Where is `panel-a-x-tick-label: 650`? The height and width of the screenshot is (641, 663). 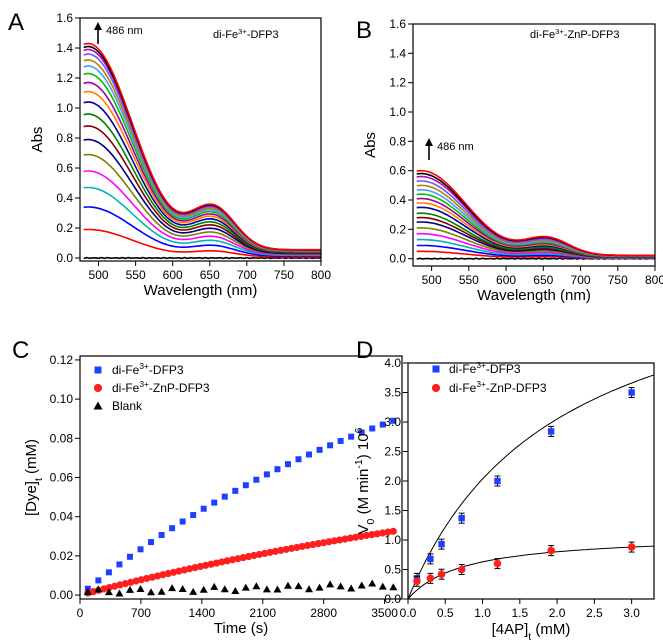 panel-a-x-tick-label: 650 is located at coordinates (210, 275).